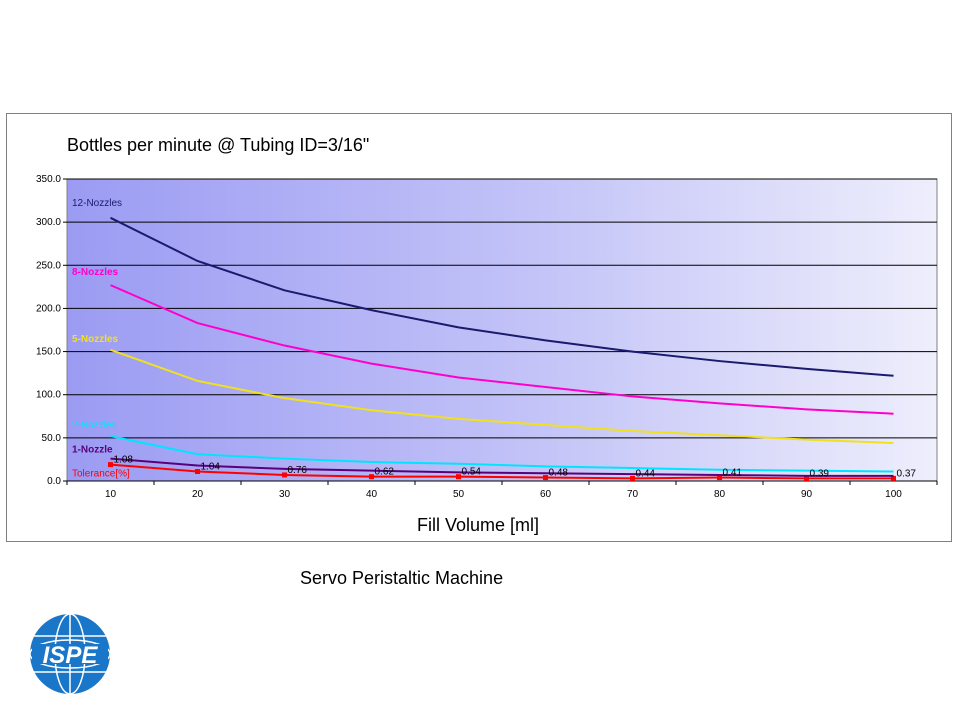 The image size is (960, 720). What do you see at coordinates (48, 265) in the screenshot?
I see `y-tick-label: 250.0` at bounding box center [48, 265].